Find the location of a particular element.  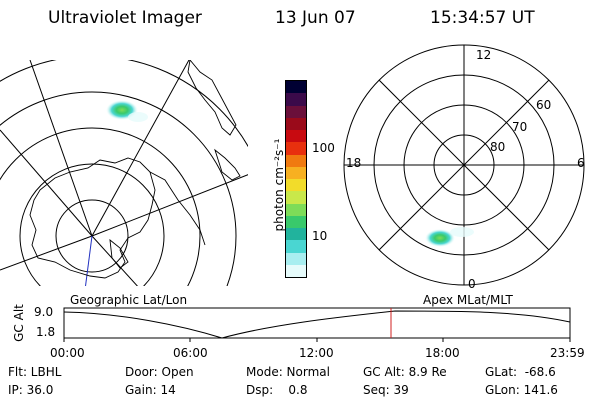

x-tick-2359: 23:59 is located at coordinates (567, 353).